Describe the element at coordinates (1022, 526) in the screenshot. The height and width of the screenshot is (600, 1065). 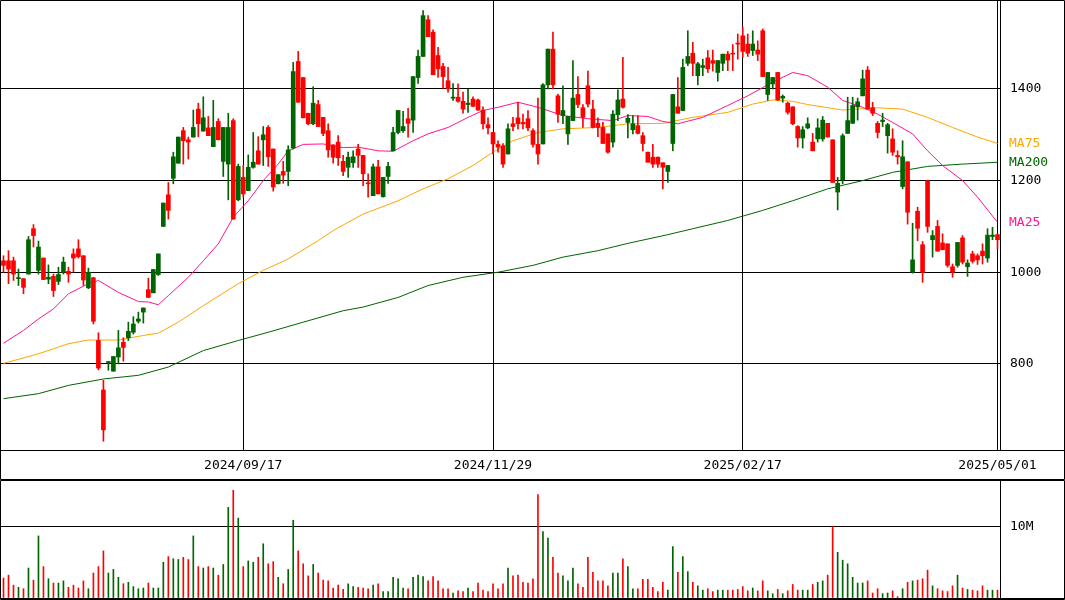
I see `y-tick-label: 10M` at that location.